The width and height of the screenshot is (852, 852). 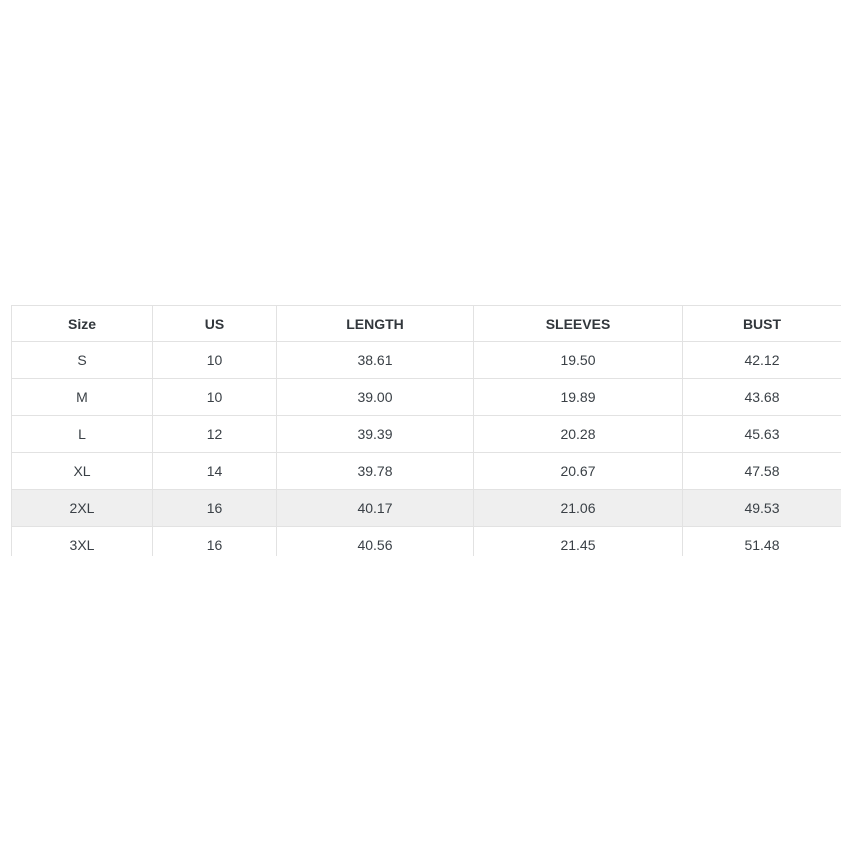 I want to click on cell-size: 2XL, so click(x=82, y=508).